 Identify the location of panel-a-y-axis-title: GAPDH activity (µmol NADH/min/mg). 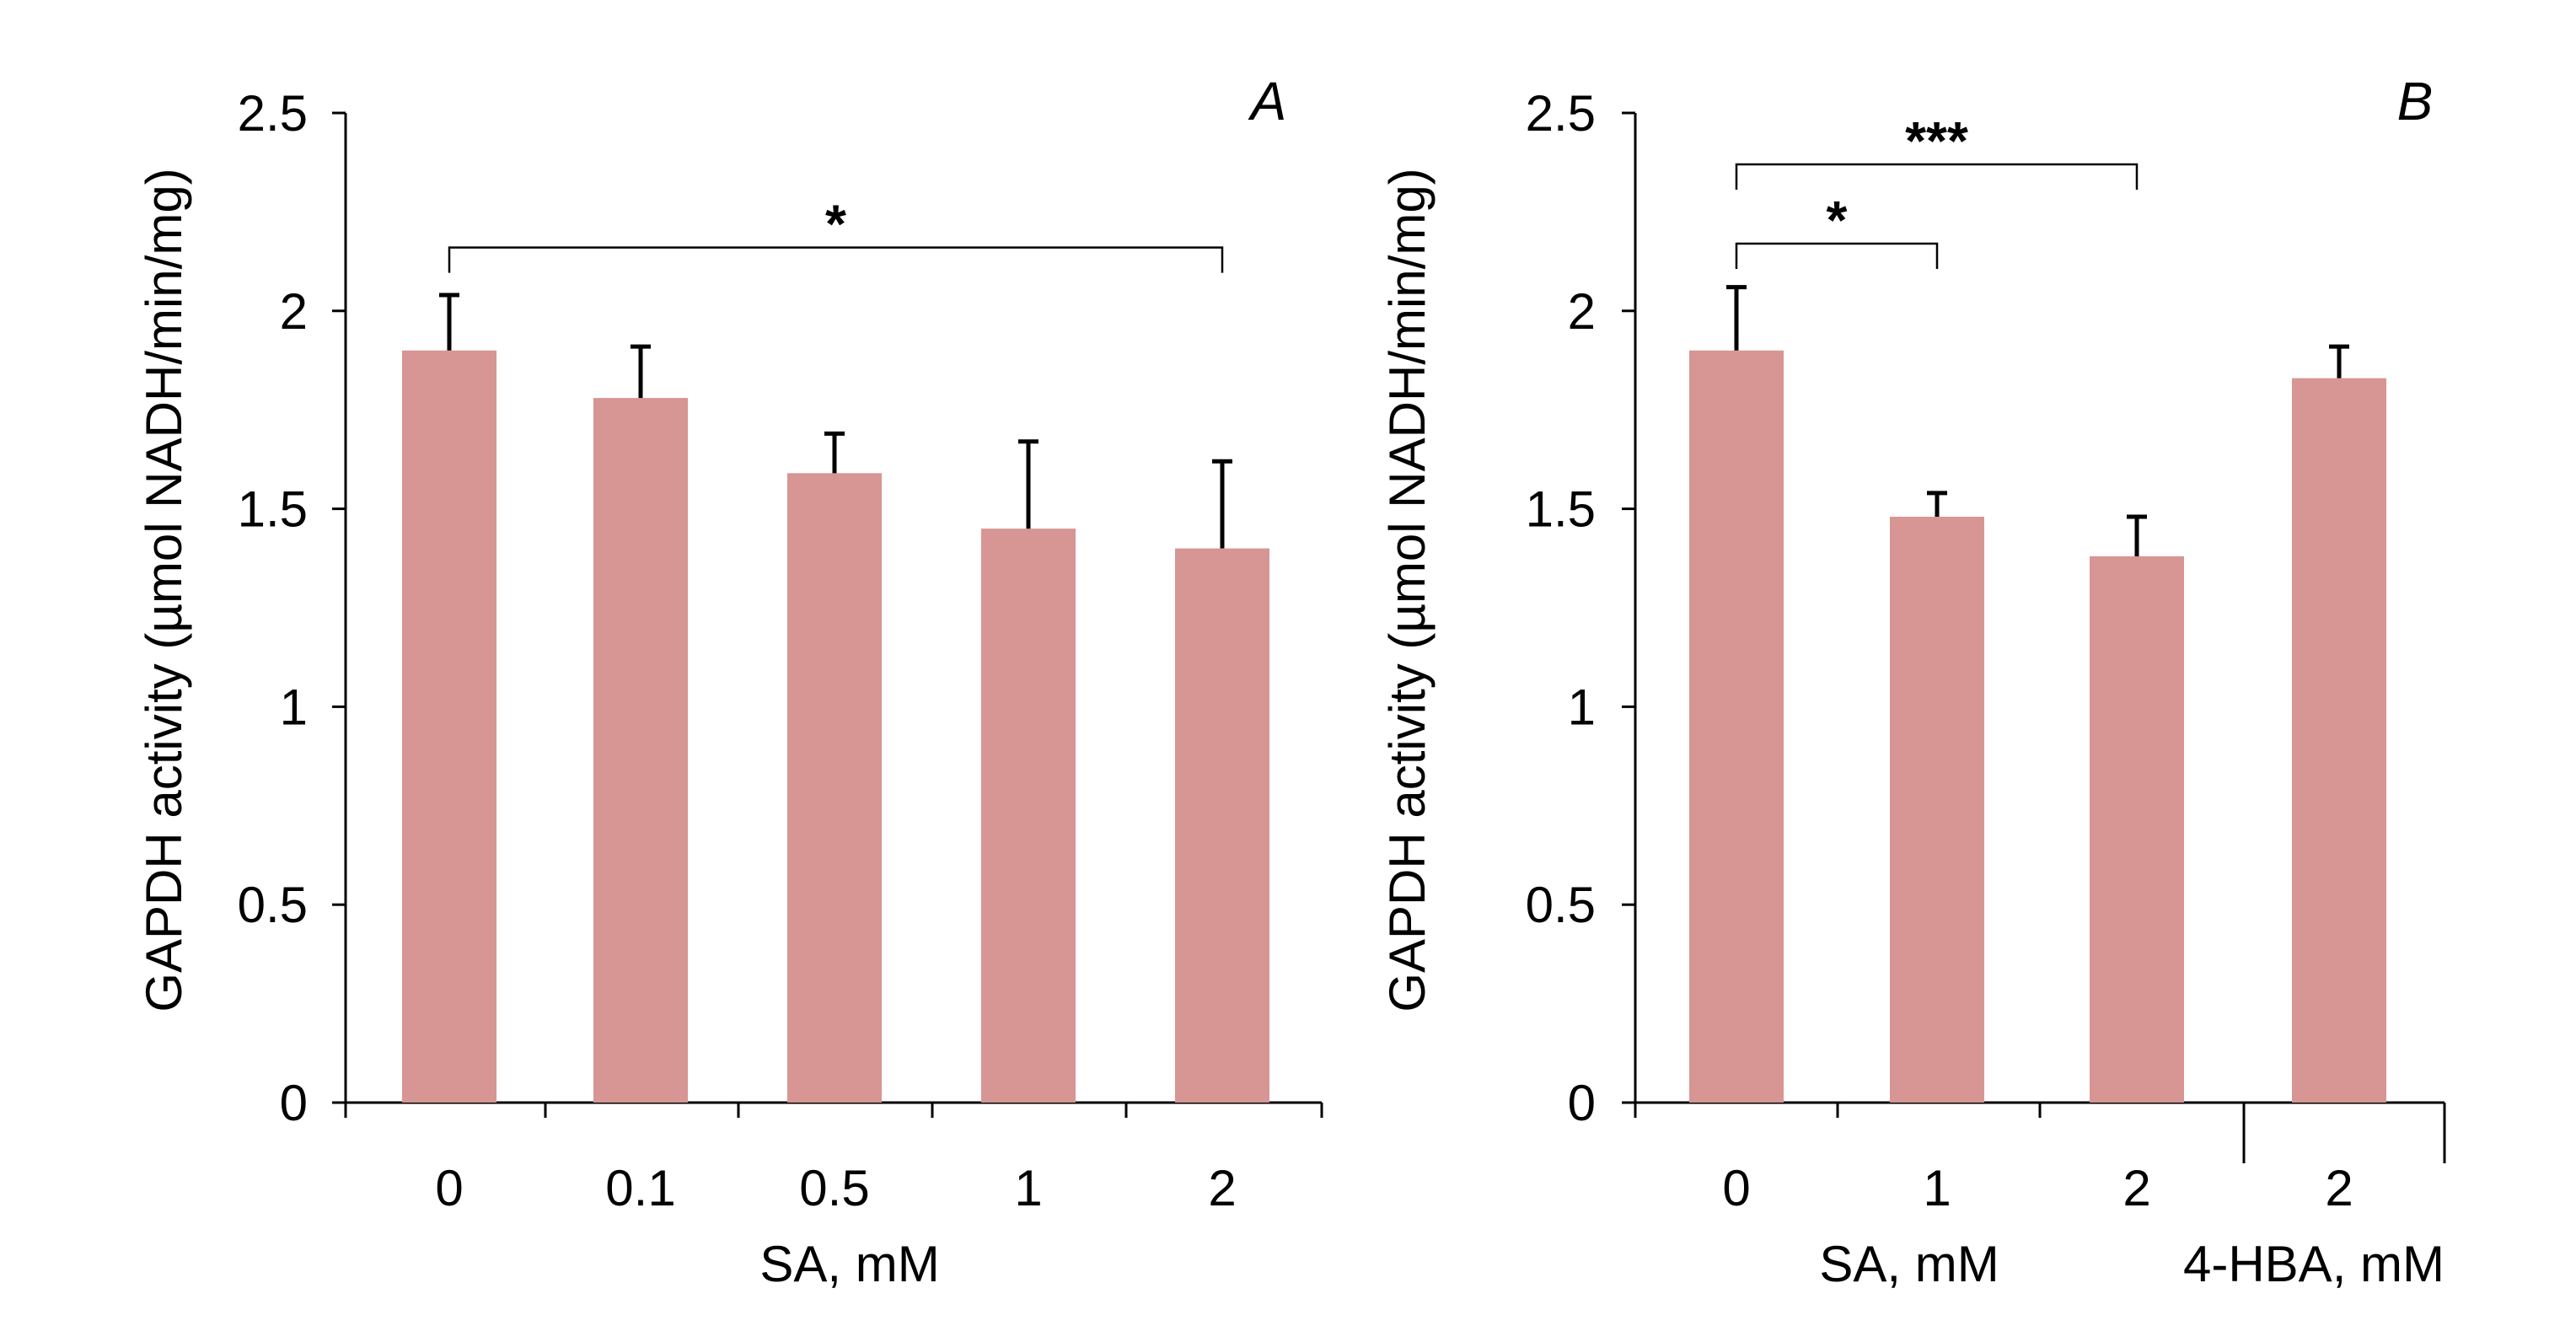
(164, 590).